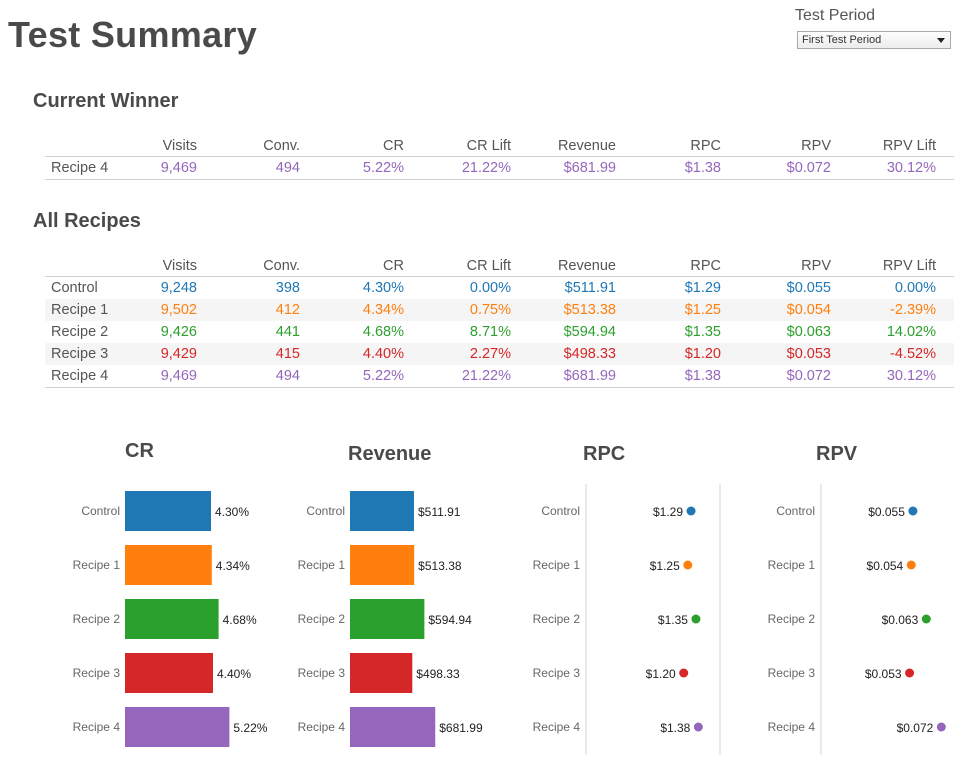  What do you see at coordinates (883, 168) in the screenshot?
I see `table-cell: 30.12%` at bounding box center [883, 168].